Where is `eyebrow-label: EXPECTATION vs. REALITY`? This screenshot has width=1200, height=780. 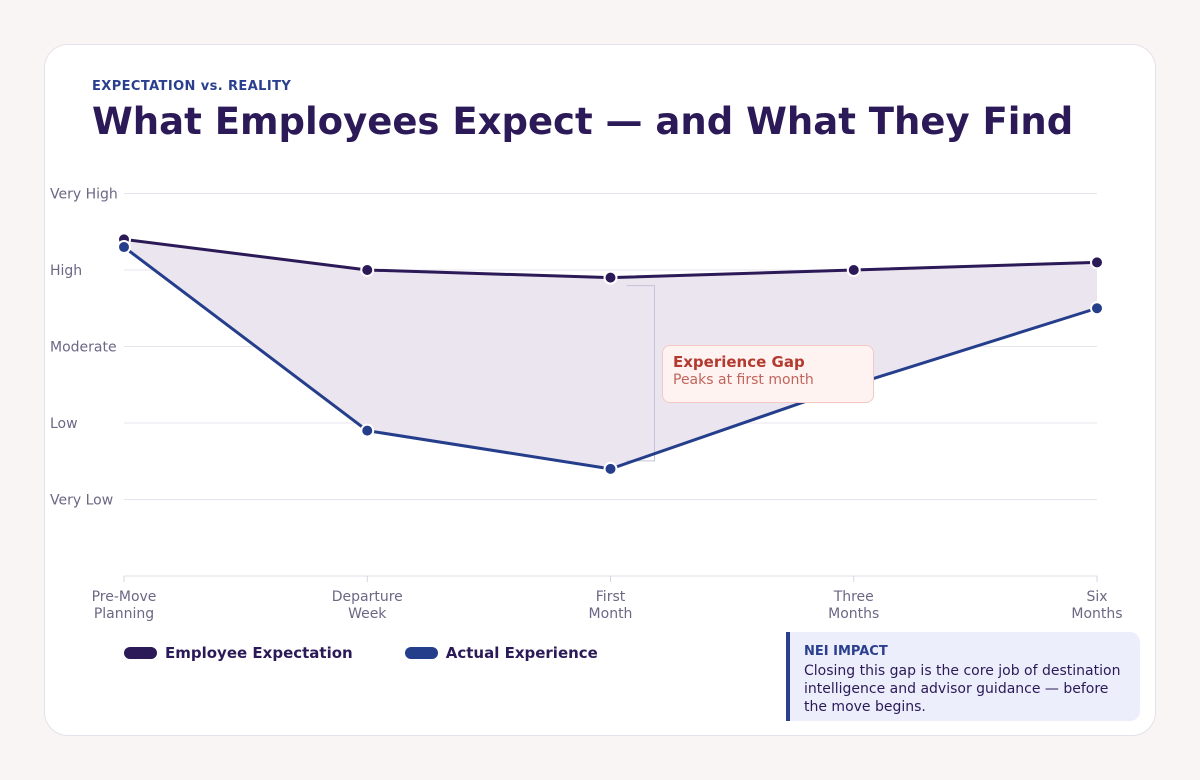
eyebrow-label: EXPECTATION vs. REALITY is located at coordinates (192, 86).